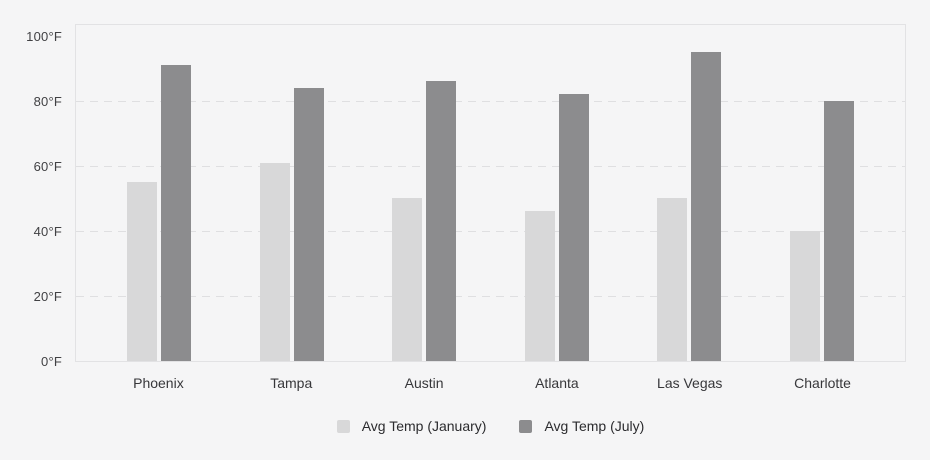 The width and height of the screenshot is (930, 460). What do you see at coordinates (424, 426) in the screenshot?
I see `legend-label: Avg Temp (January)` at bounding box center [424, 426].